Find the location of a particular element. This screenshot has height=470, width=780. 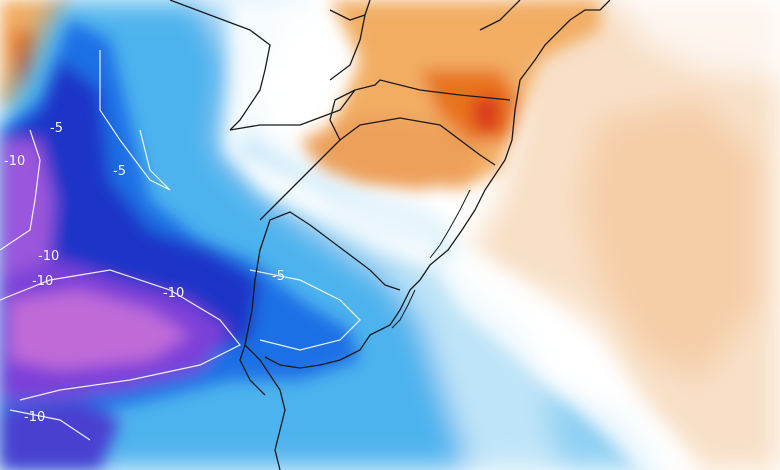

rio-de-la-plata-coast is located at coordinates (265, 407).